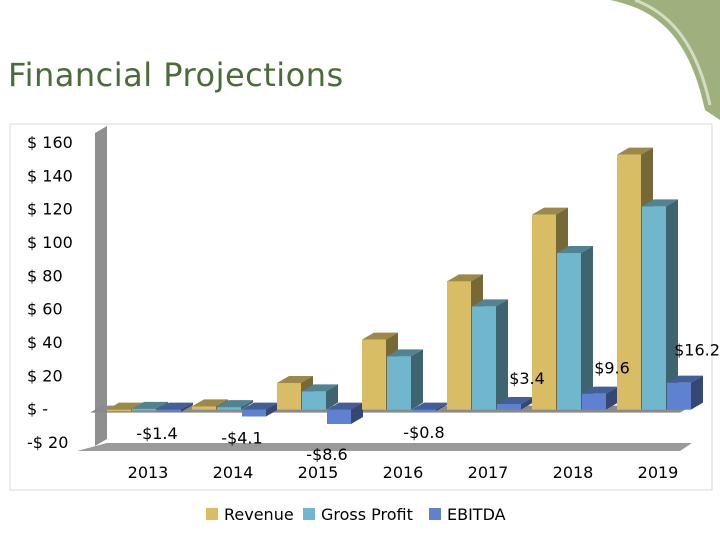 Image resolution: width=720 pixels, height=540 pixels. I want to click on legend-item-revenue: Revenue, so click(250, 514).